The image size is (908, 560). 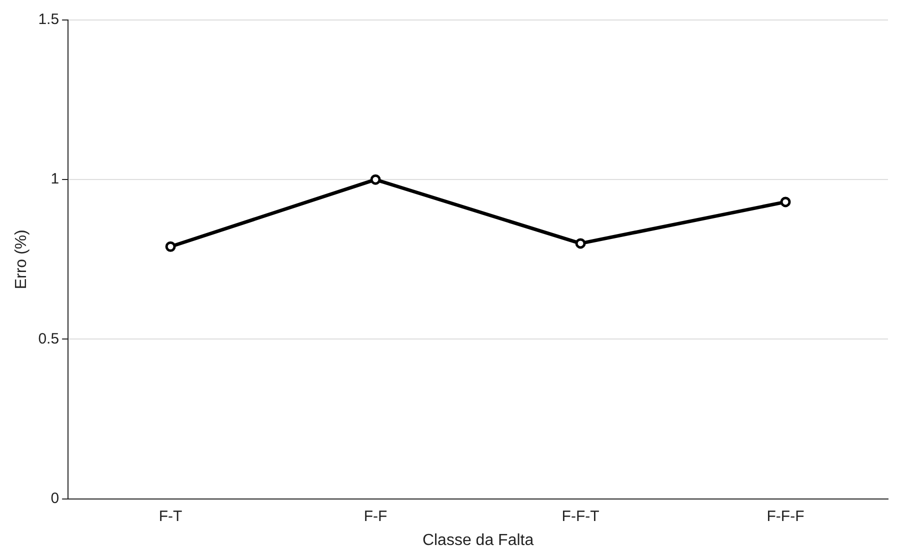 I want to click on x-tick-label: F-F-T, so click(x=581, y=516).